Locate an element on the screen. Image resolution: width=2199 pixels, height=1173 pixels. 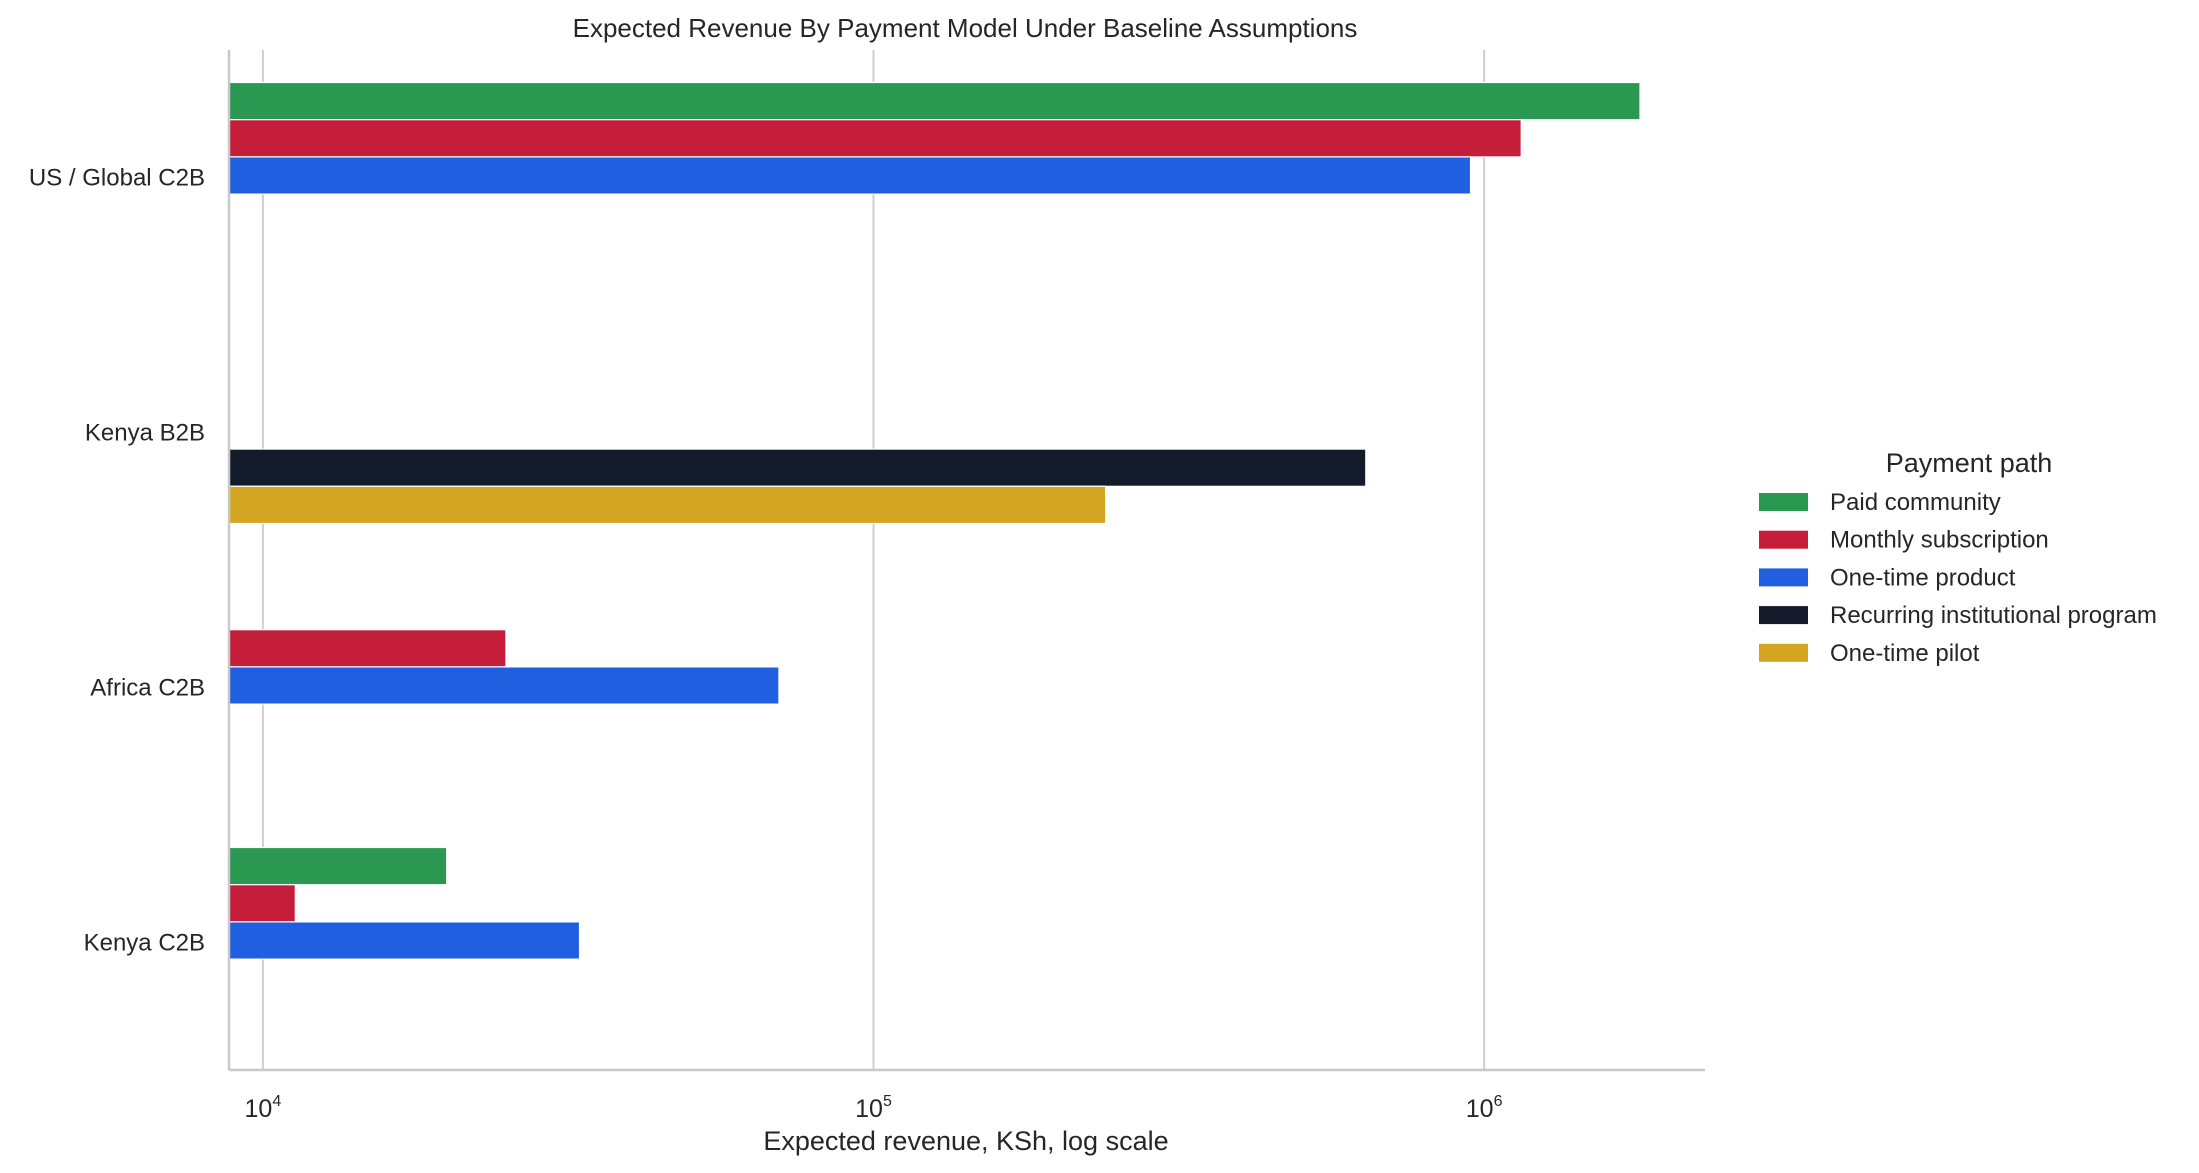
x-tick-label: 10⁵ is located at coordinates (873, 1108).